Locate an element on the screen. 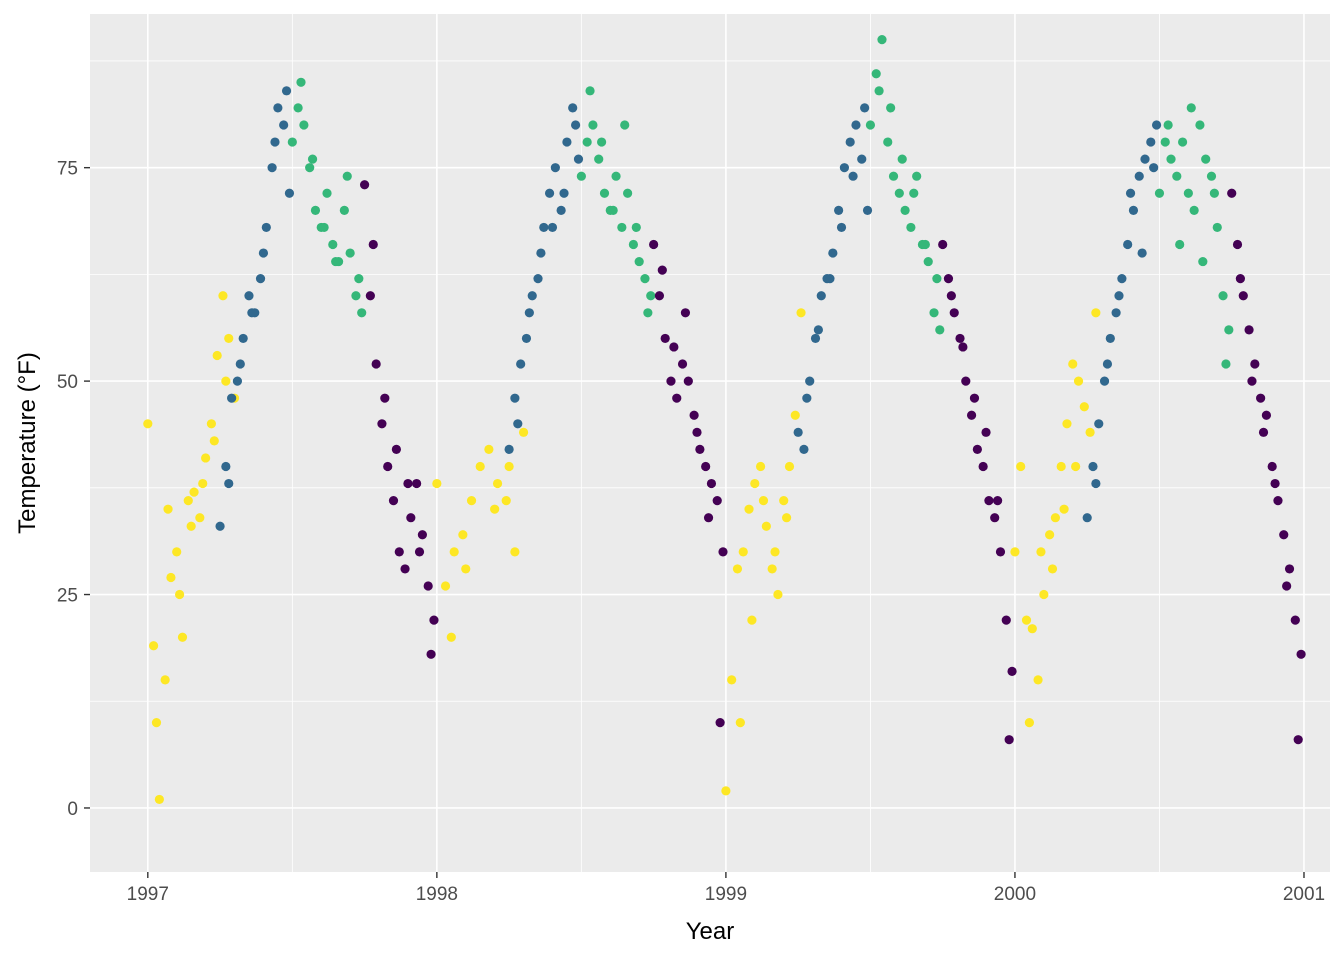 This screenshot has width=1344, height=960. y-tick-label: 75 is located at coordinates (67, 169).